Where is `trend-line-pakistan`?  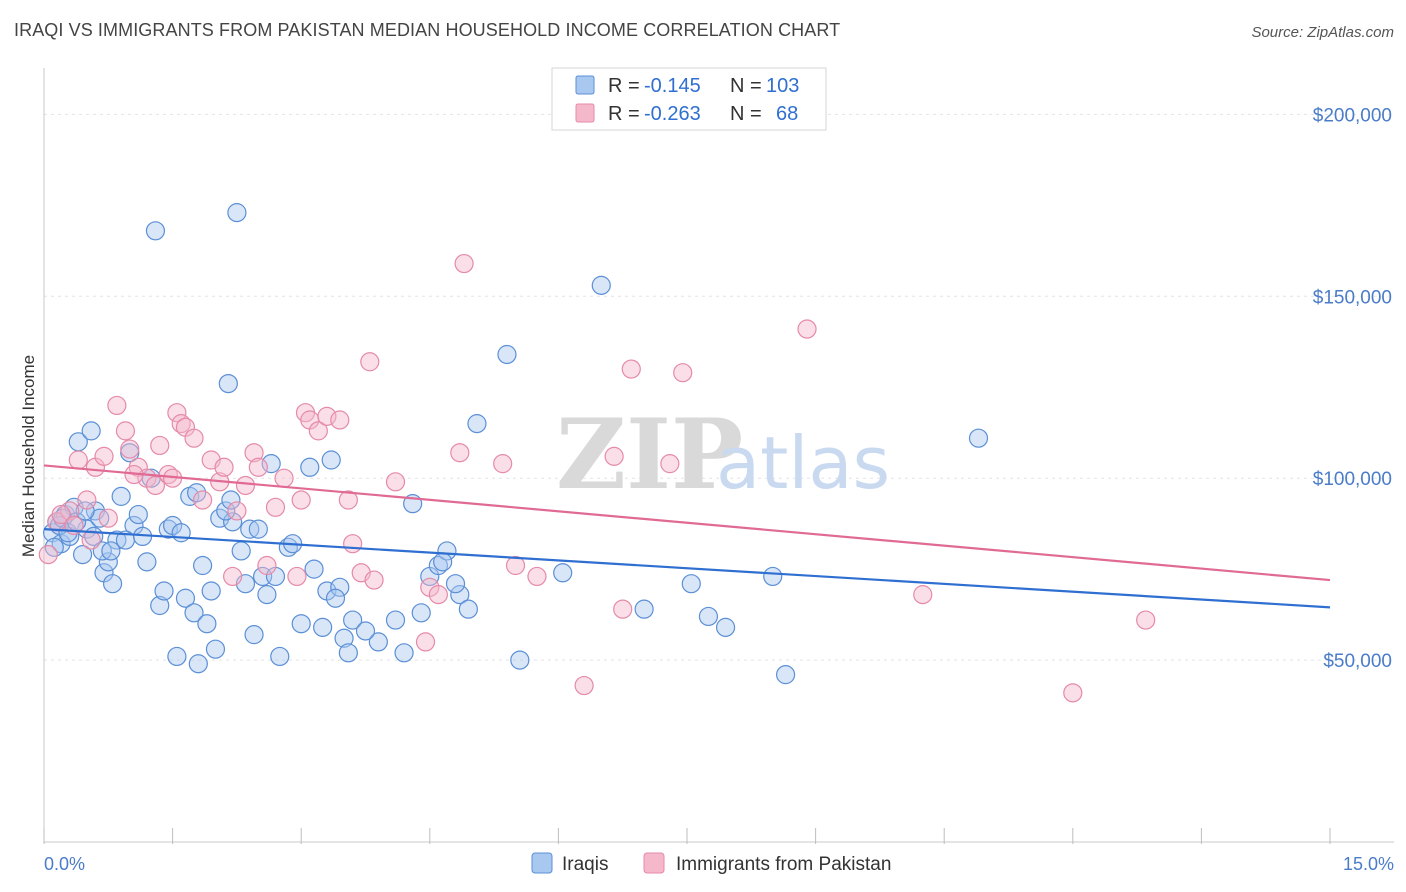 trend-line-pakistan is located at coordinates (687, 523).